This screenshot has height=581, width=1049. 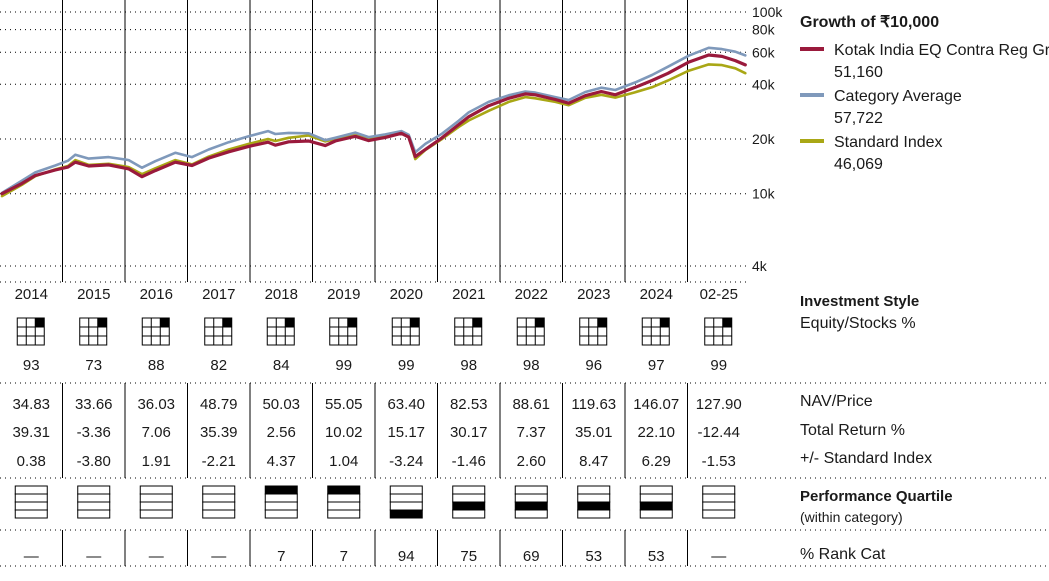 What do you see at coordinates (218, 294) in the screenshot?
I see `year-label-2017: 2017` at bounding box center [218, 294].